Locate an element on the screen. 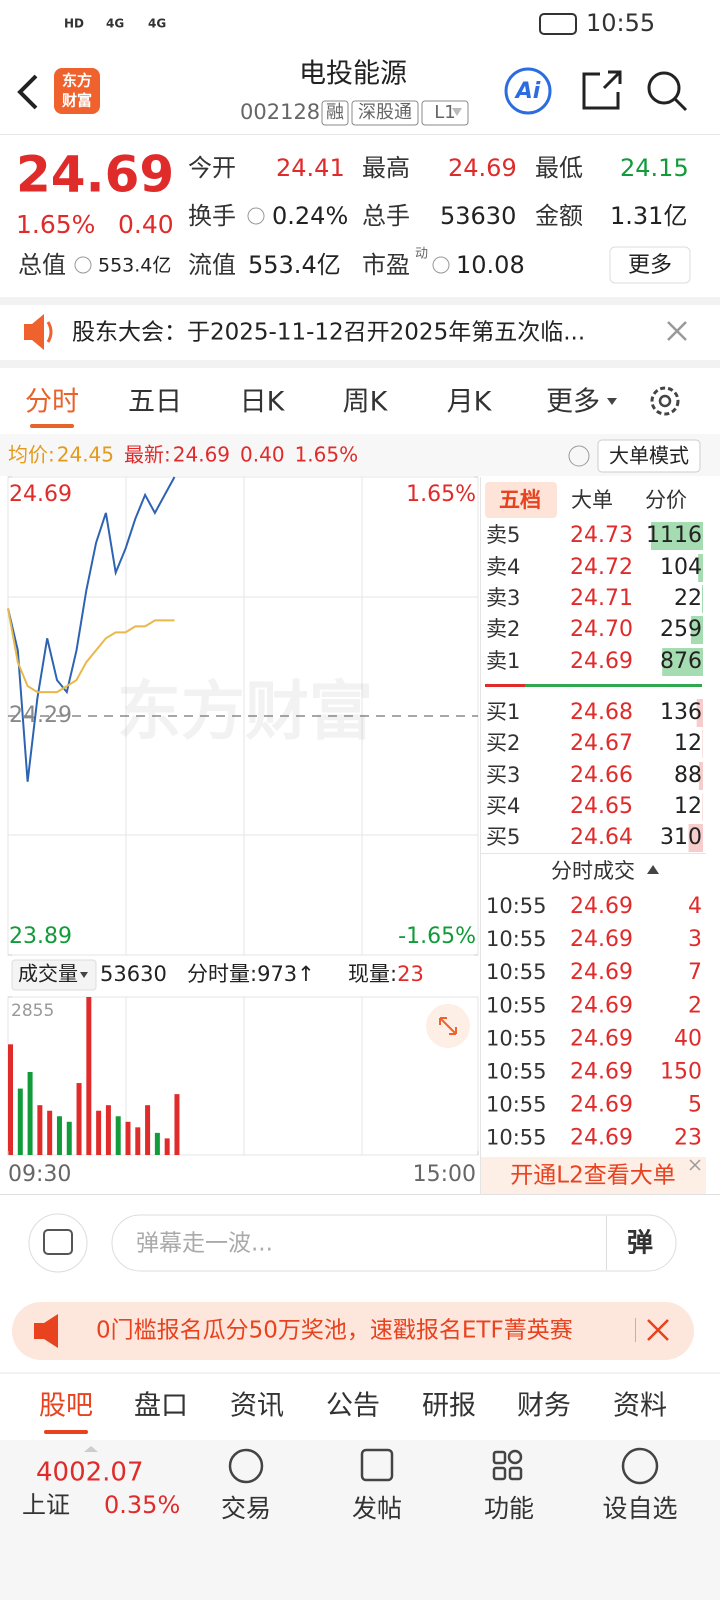 The width and height of the screenshot is (720, 1600). volume-selector is located at coordinates (54, 975).